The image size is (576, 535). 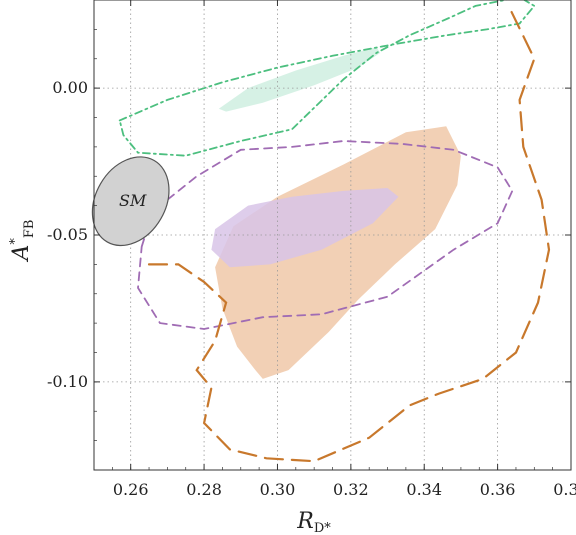 What do you see at coordinates (131, 489) in the screenshot?
I see `x-tick-label-0: 0.26` at bounding box center [131, 489].